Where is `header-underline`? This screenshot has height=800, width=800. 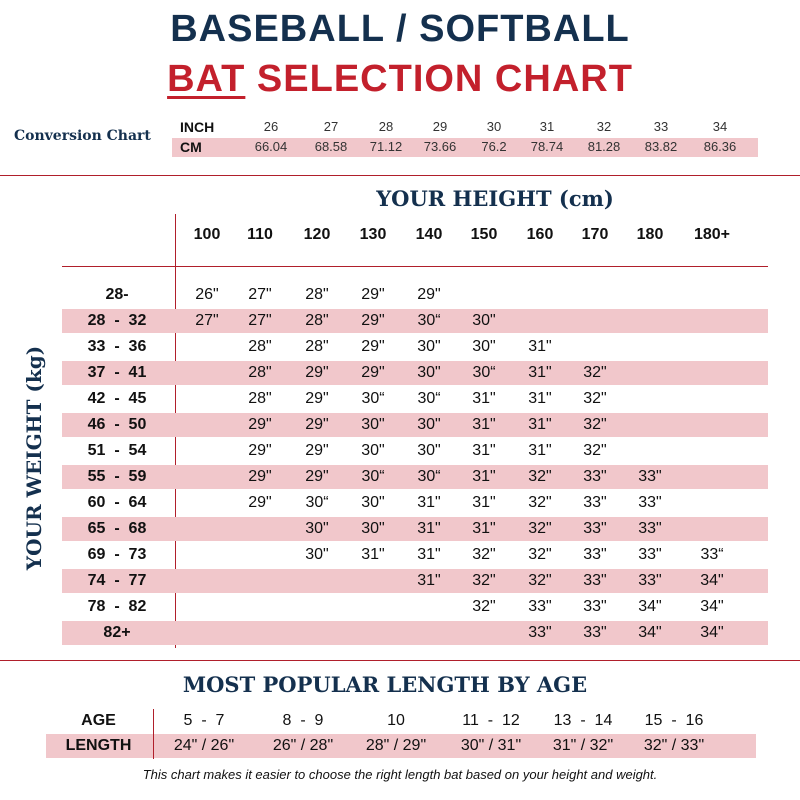 header-underline is located at coordinates (415, 266).